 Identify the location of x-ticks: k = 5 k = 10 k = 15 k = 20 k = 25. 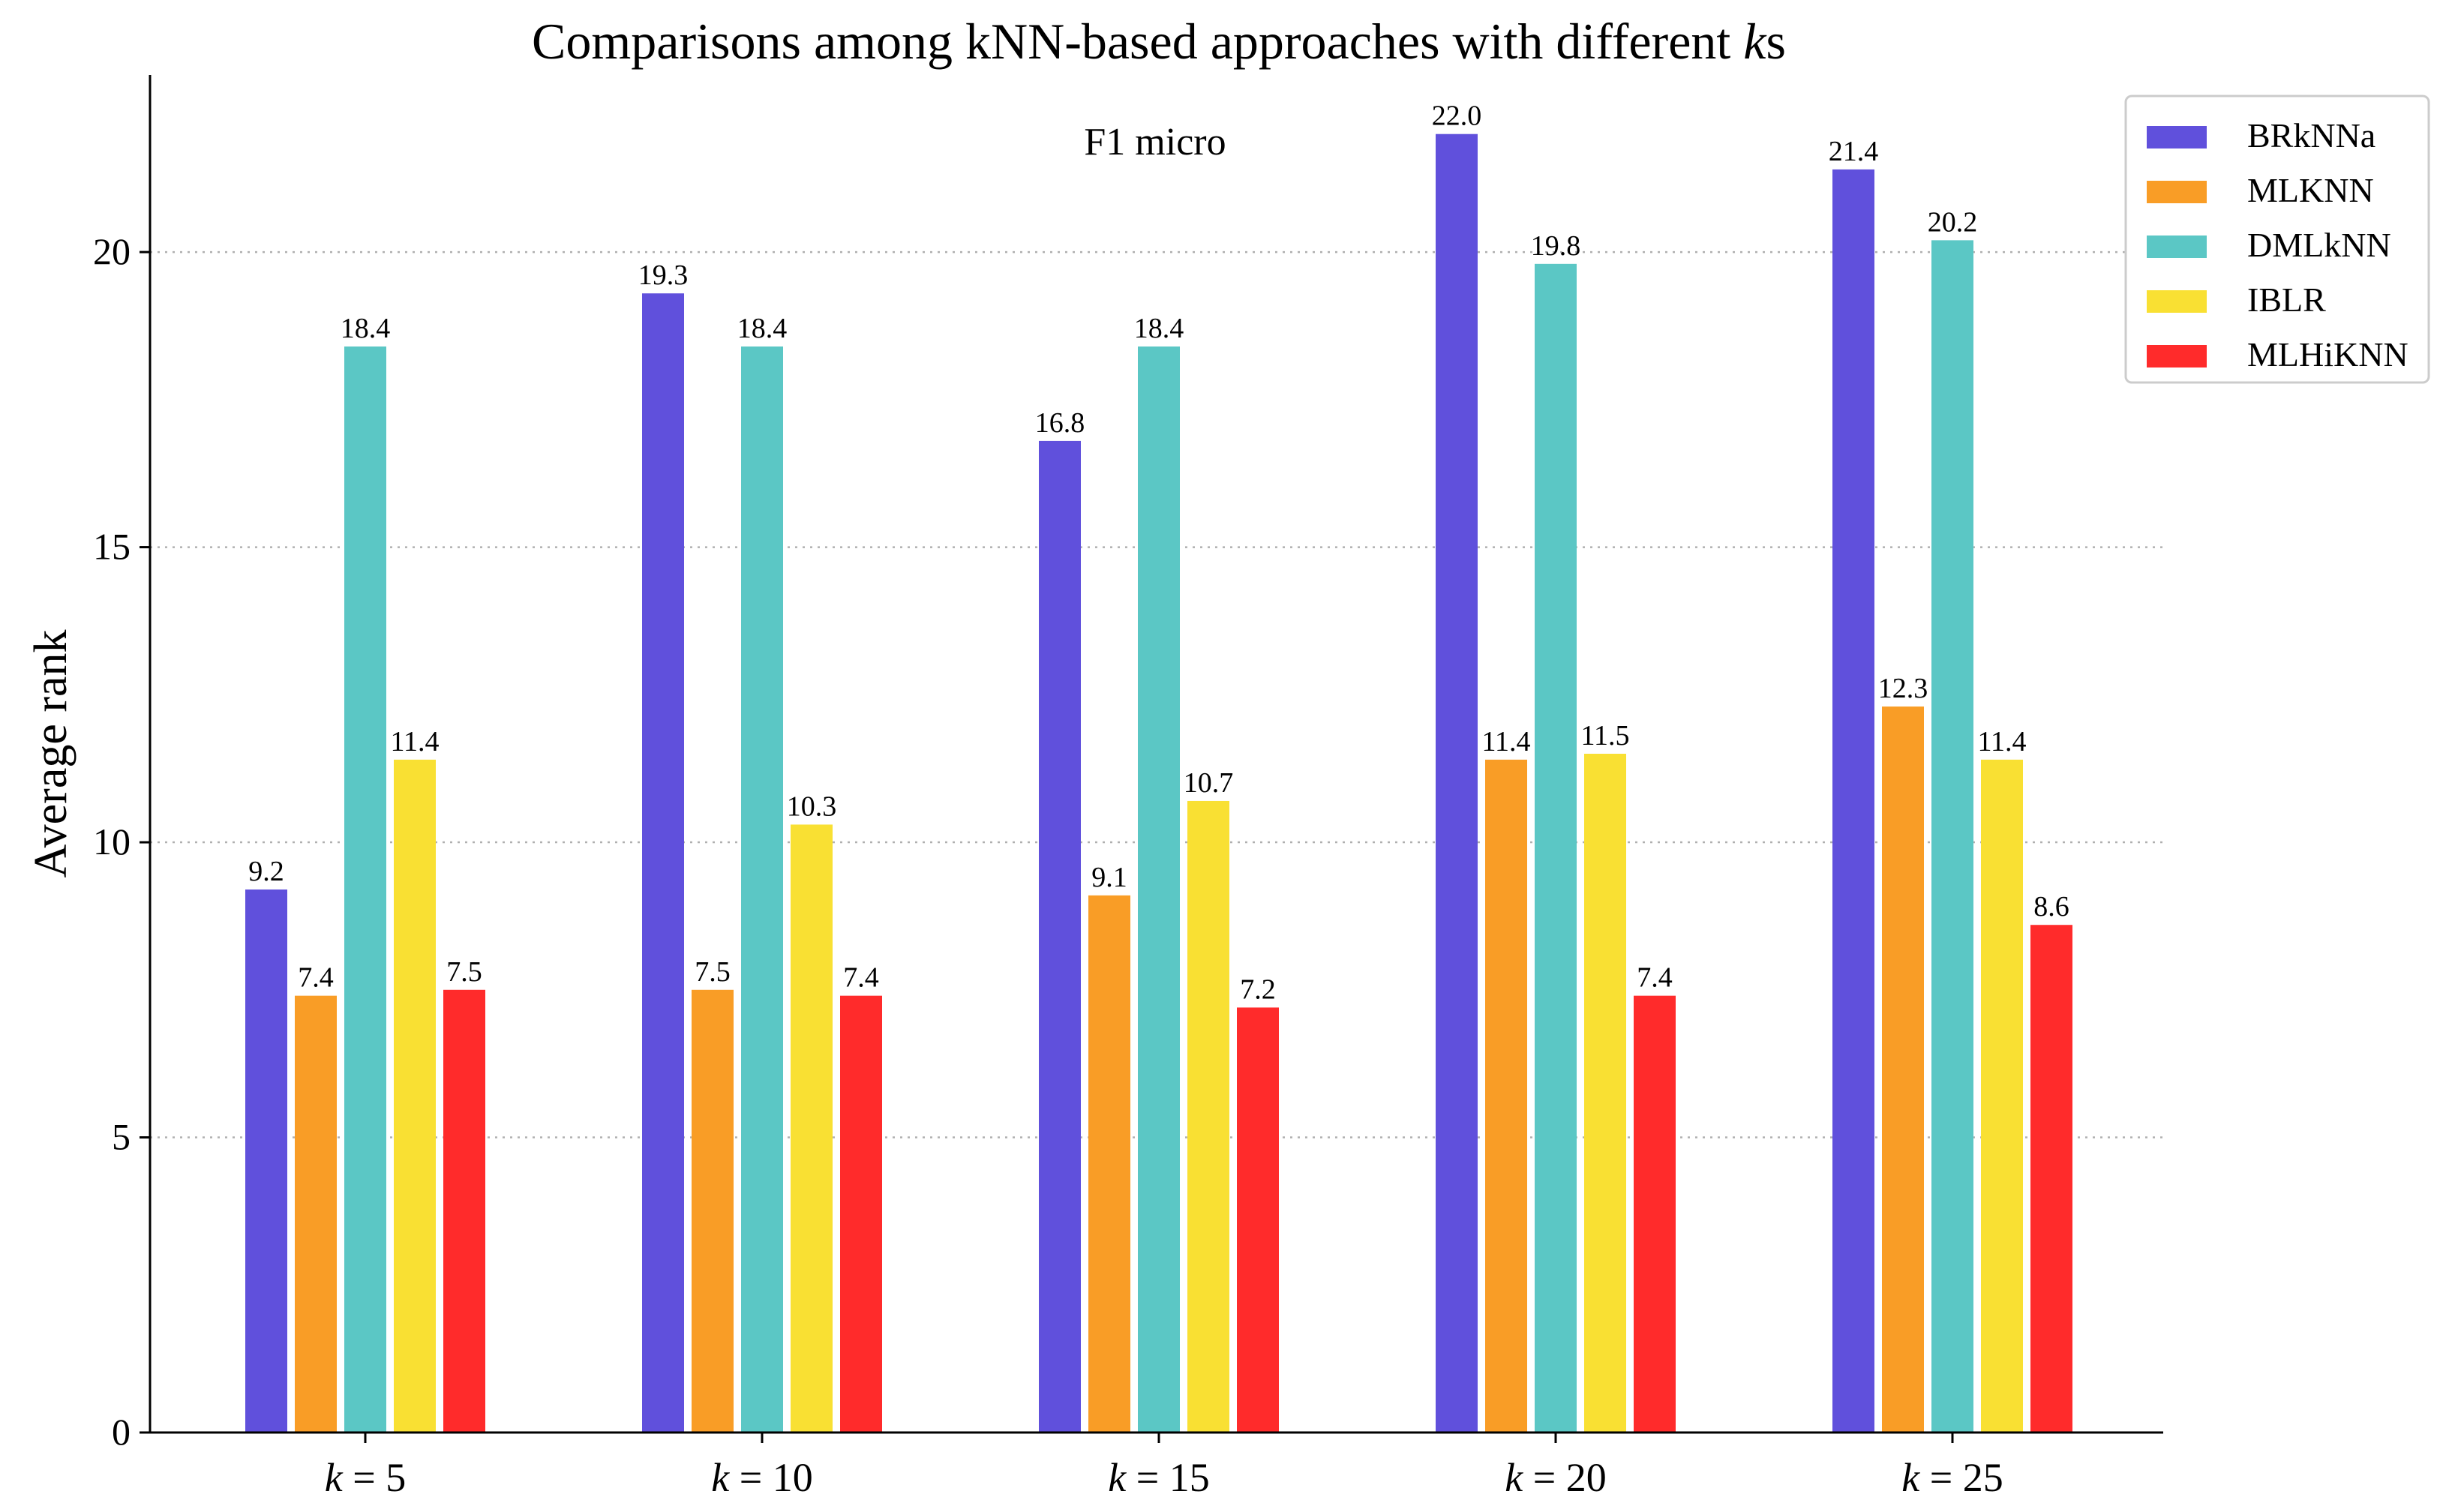
(1164, 1466).